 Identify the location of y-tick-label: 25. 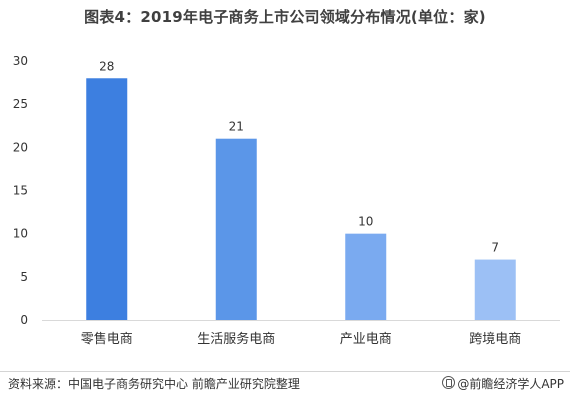
(20, 104).